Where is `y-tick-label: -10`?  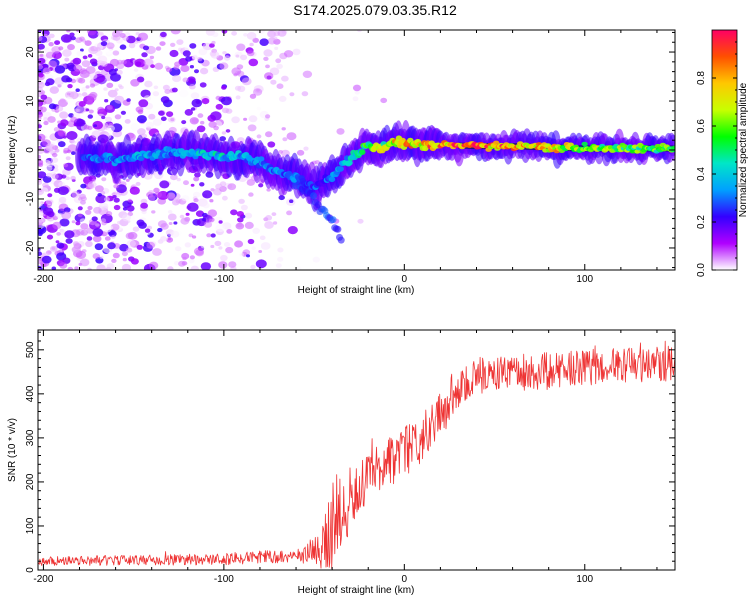
y-tick-label: -10 is located at coordinates (30, 198).